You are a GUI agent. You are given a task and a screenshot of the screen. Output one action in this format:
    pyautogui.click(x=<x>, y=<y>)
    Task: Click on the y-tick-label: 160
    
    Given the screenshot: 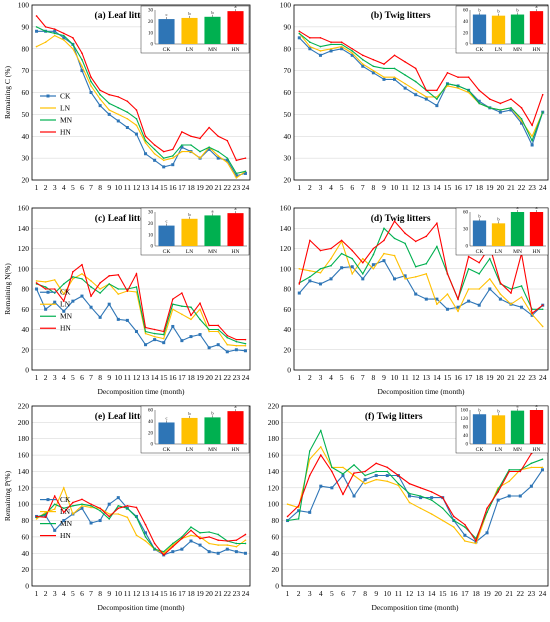 What is the action you would take?
    pyautogui.click(x=286, y=208)
    